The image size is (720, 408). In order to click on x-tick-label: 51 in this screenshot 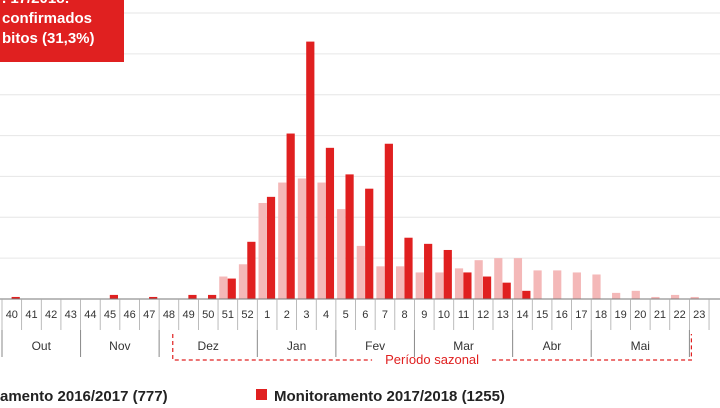, I will do `click(228, 315)`.